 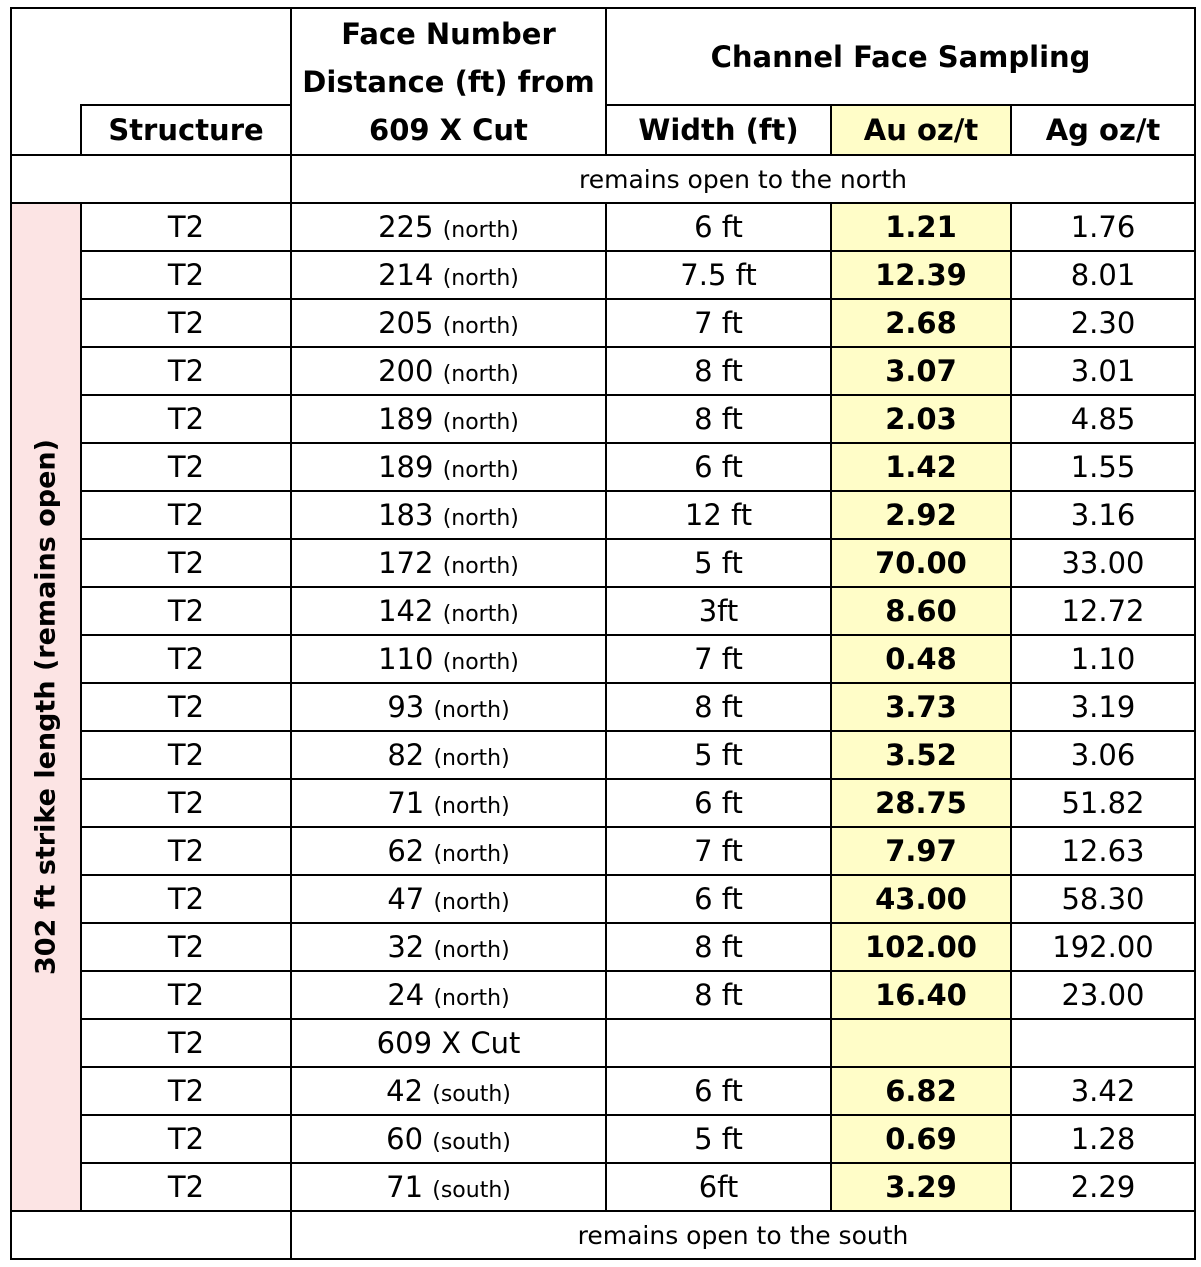 I want to click on au-cell: 12.39, so click(x=921, y=275).